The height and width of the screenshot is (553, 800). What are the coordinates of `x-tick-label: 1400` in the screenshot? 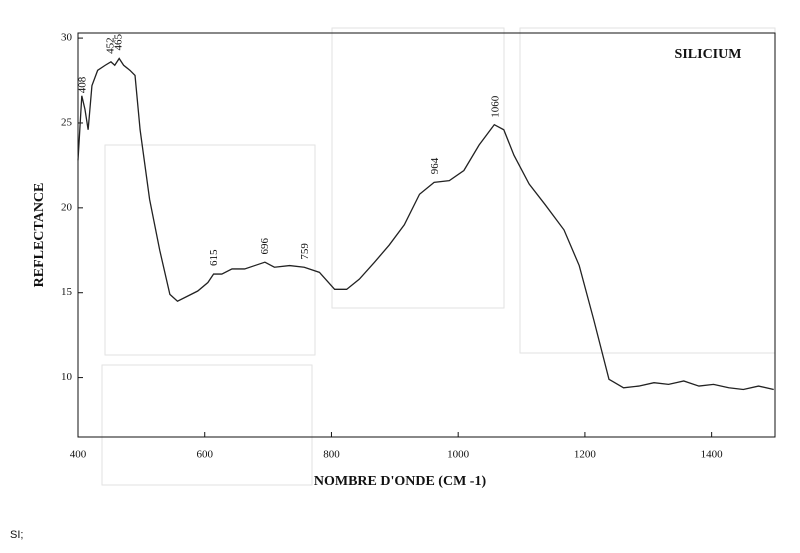 It's located at (712, 455).